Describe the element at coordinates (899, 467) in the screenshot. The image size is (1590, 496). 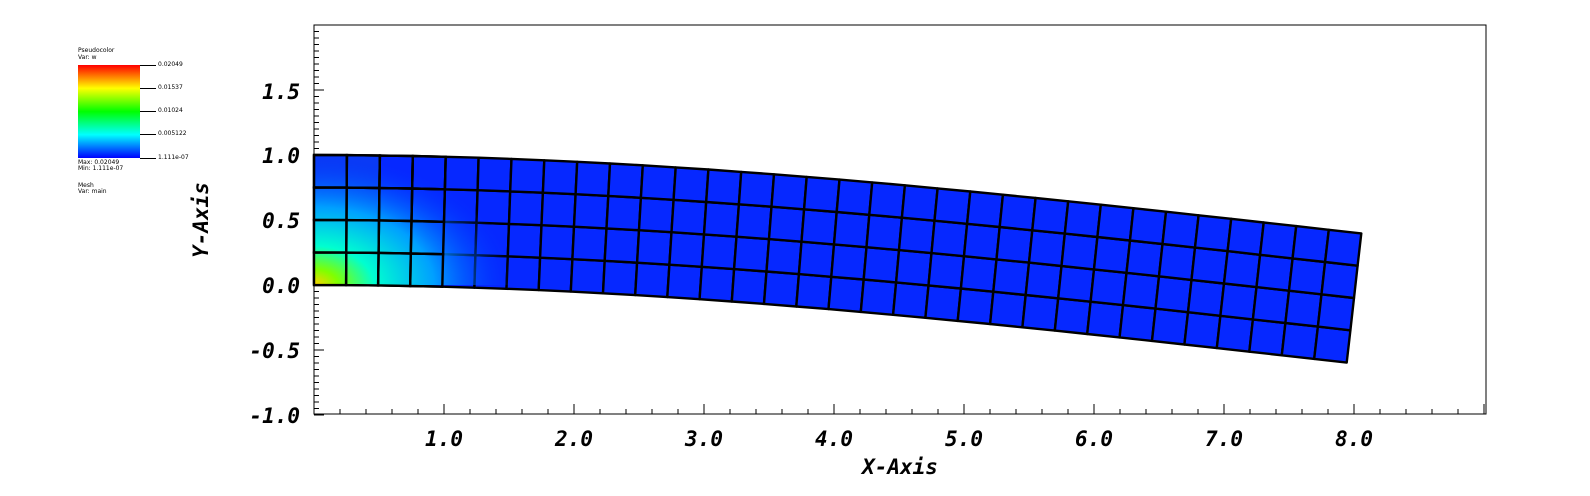
I see `x-axis-title: X-Axis` at that location.